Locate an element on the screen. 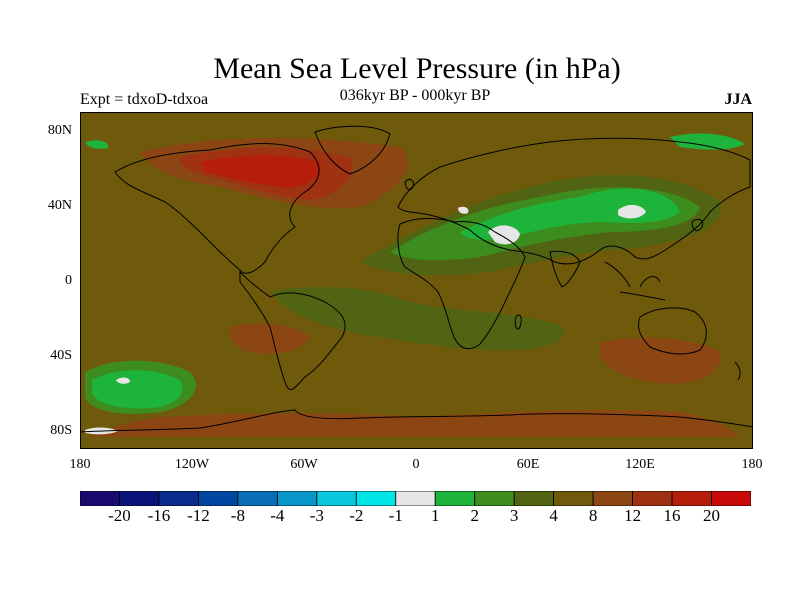 The image size is (800, 600). experiment-label: Expt = tdxoD-tdxoa is located at coordinates (144, 99).